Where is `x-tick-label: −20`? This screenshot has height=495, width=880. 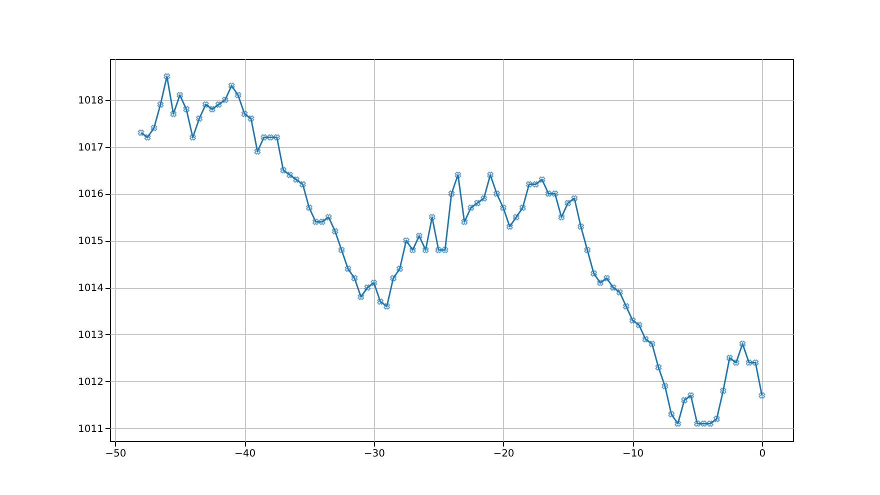
x-tick-label: −20 is located at coordinates (503, 454).